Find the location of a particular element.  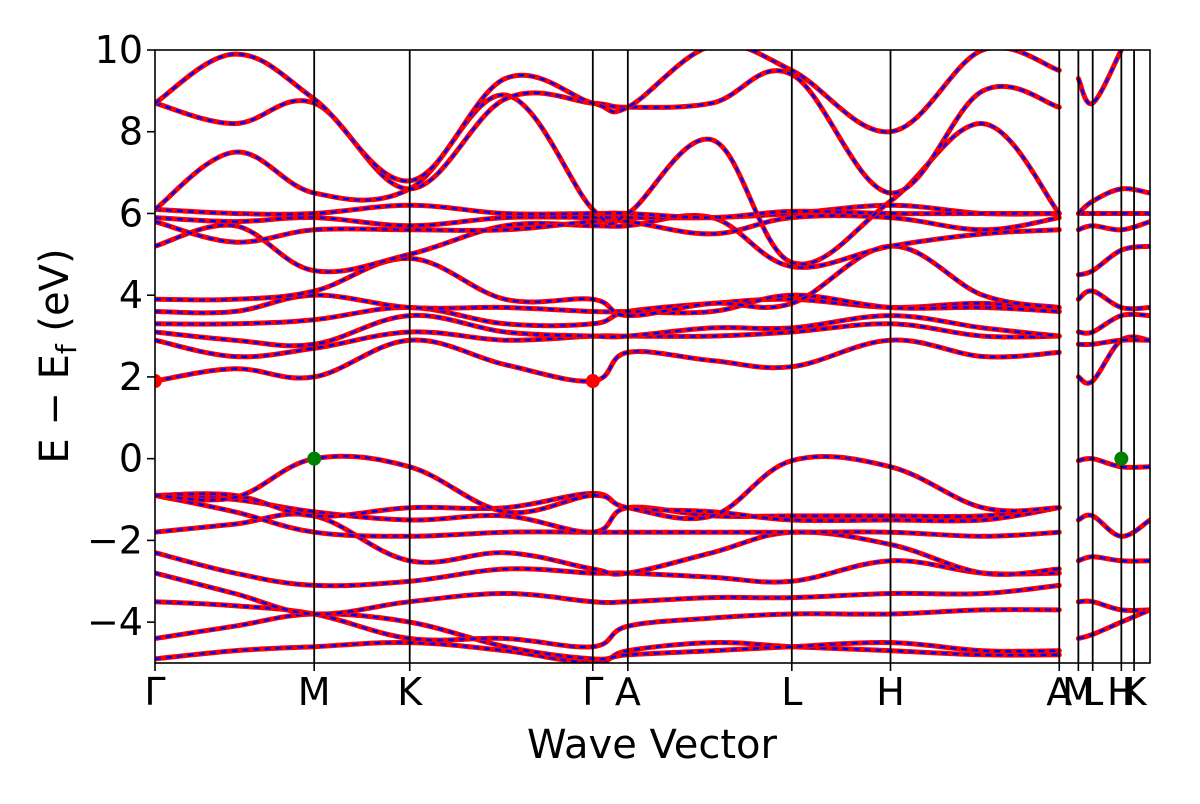

y-axis-label: E − Ef (eV) is located at coordinates (57, 355).